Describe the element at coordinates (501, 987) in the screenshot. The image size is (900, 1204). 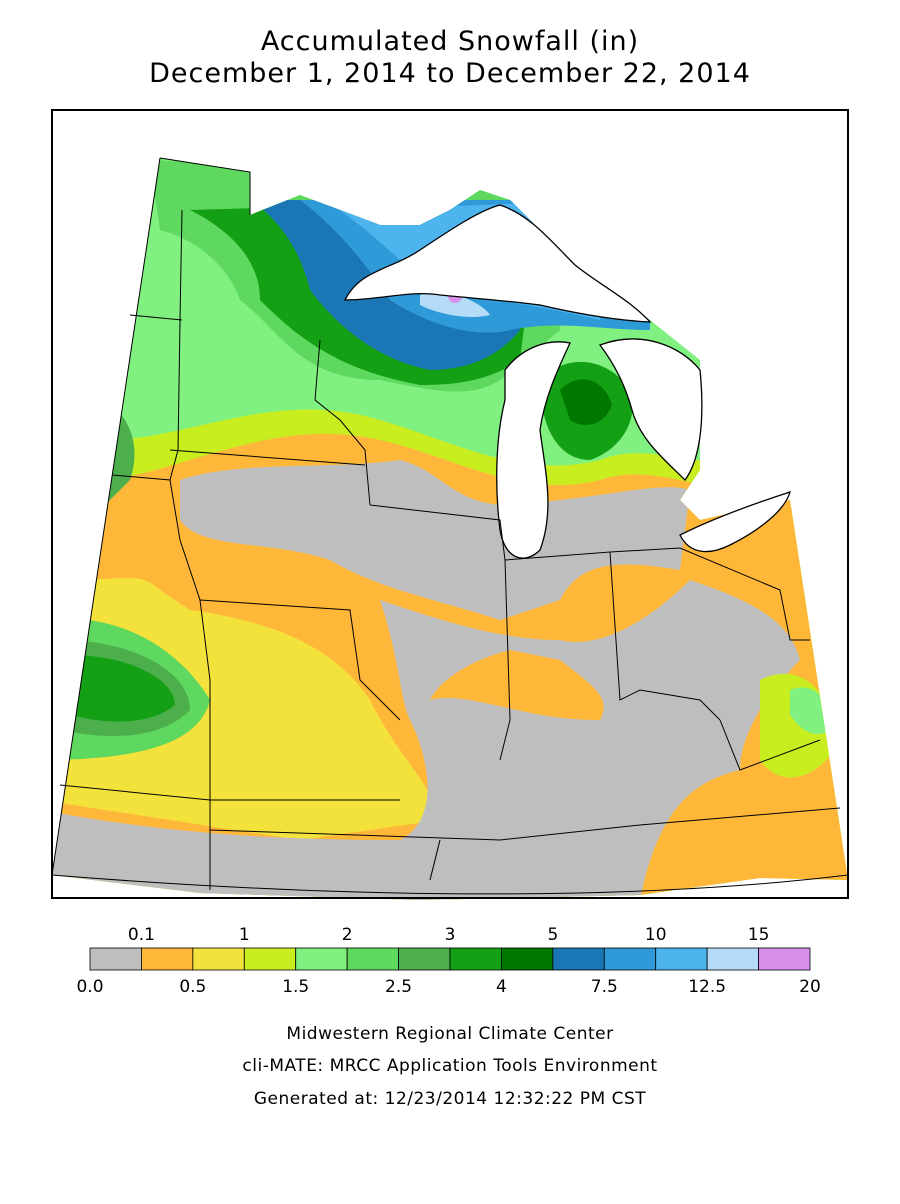
I see `legend-label: 4` at that location.